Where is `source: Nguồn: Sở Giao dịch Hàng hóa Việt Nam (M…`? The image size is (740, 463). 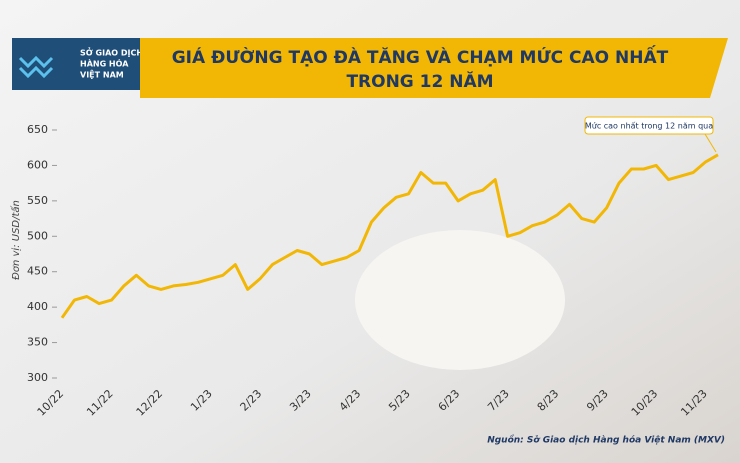 source: Nguồn: Sở Giao dịch Hàng hóa Việt Nam (M… is located at coordinates (606, 440).